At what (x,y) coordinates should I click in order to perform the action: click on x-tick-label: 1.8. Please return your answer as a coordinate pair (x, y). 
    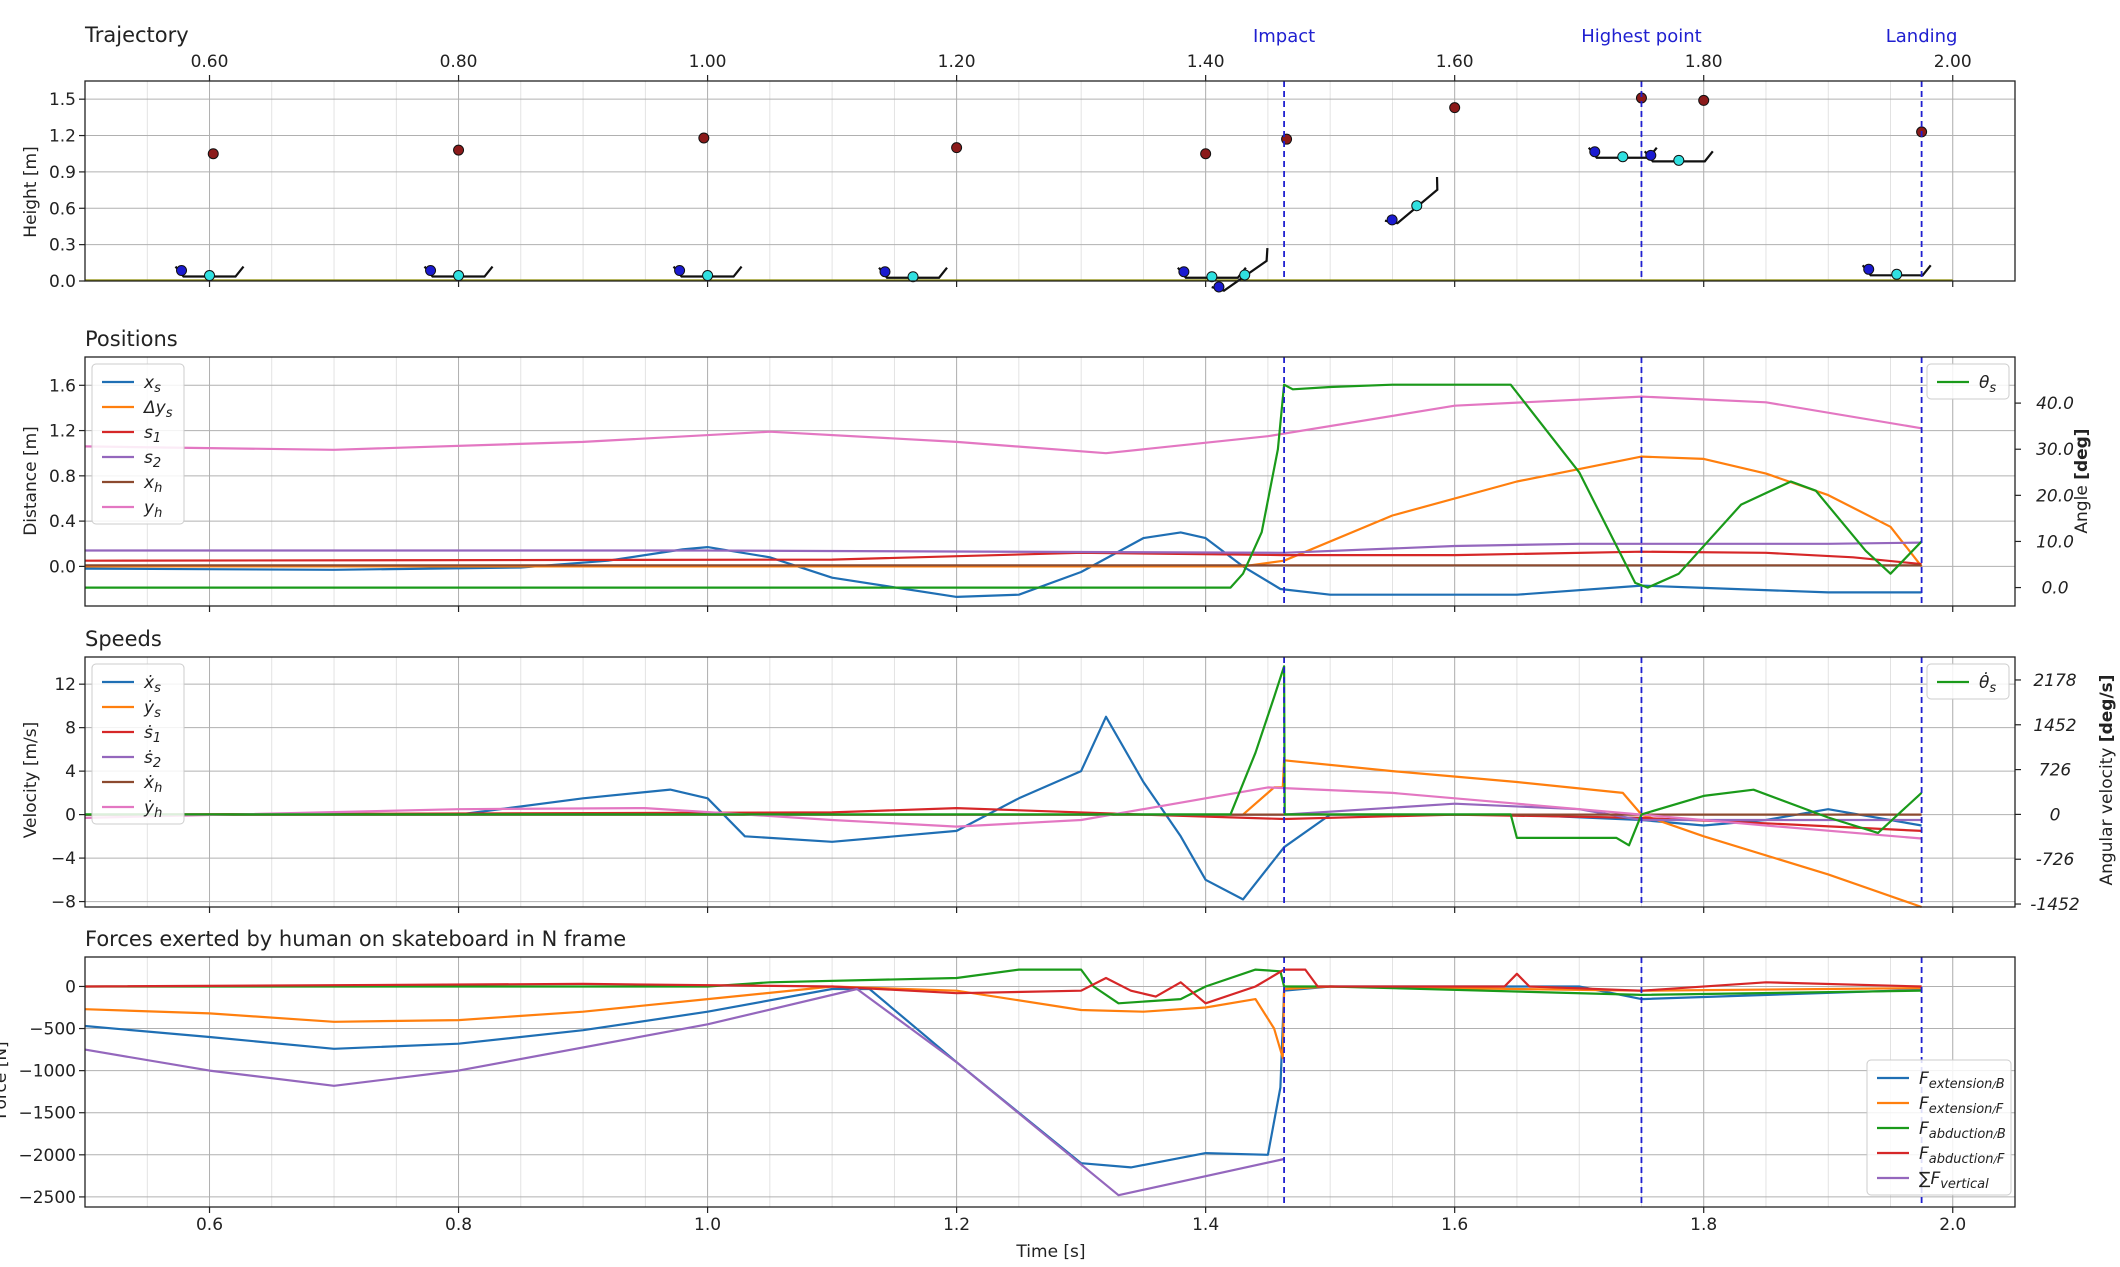
    Looking at the image, I should click on (1703, 1225).